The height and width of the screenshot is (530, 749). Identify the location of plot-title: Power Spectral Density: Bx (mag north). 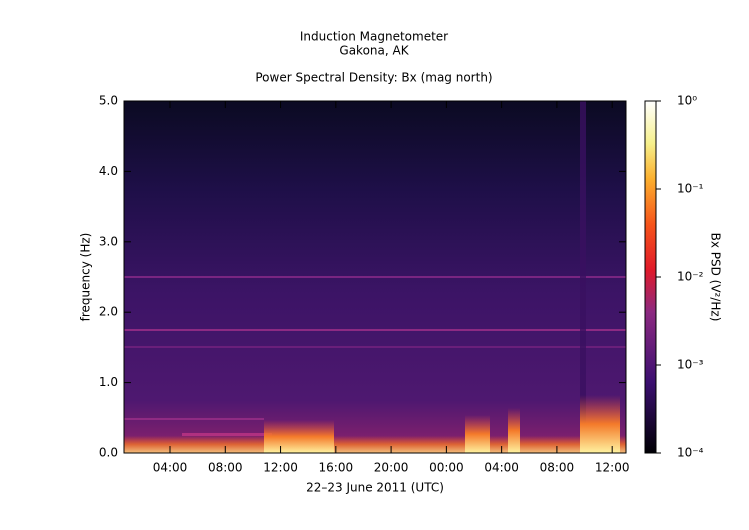
(373, 78).